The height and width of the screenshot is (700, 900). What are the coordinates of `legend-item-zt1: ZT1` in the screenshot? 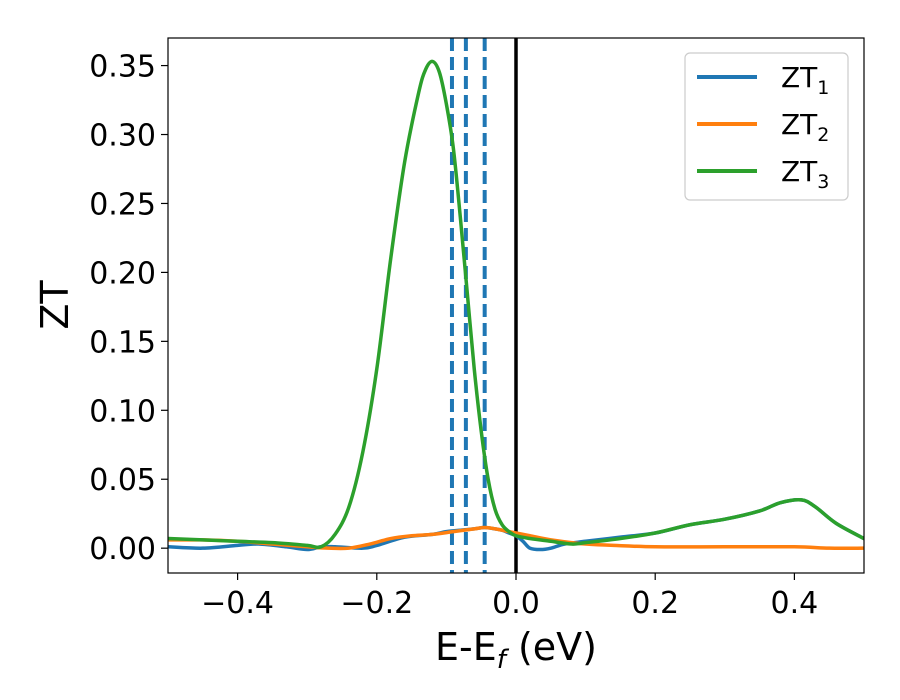 It's located at (763, 80).